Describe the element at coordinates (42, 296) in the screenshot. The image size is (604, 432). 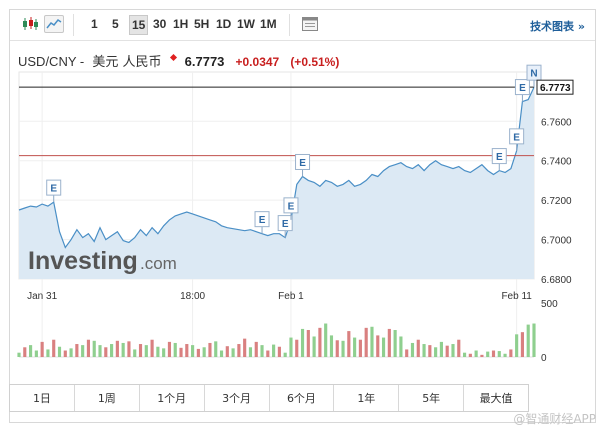
I see `x-tick-label: Jan 31` at that location.